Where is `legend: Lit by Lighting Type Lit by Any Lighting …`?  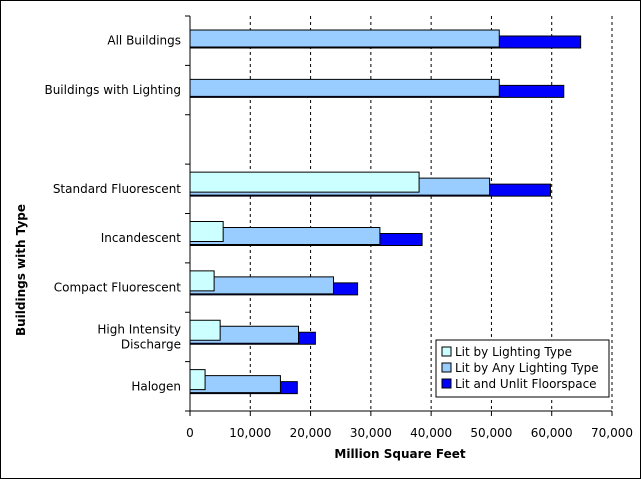
legend: Lit by Lighting Type Lit by Any Lighting … is located at coordinates (522, 368).